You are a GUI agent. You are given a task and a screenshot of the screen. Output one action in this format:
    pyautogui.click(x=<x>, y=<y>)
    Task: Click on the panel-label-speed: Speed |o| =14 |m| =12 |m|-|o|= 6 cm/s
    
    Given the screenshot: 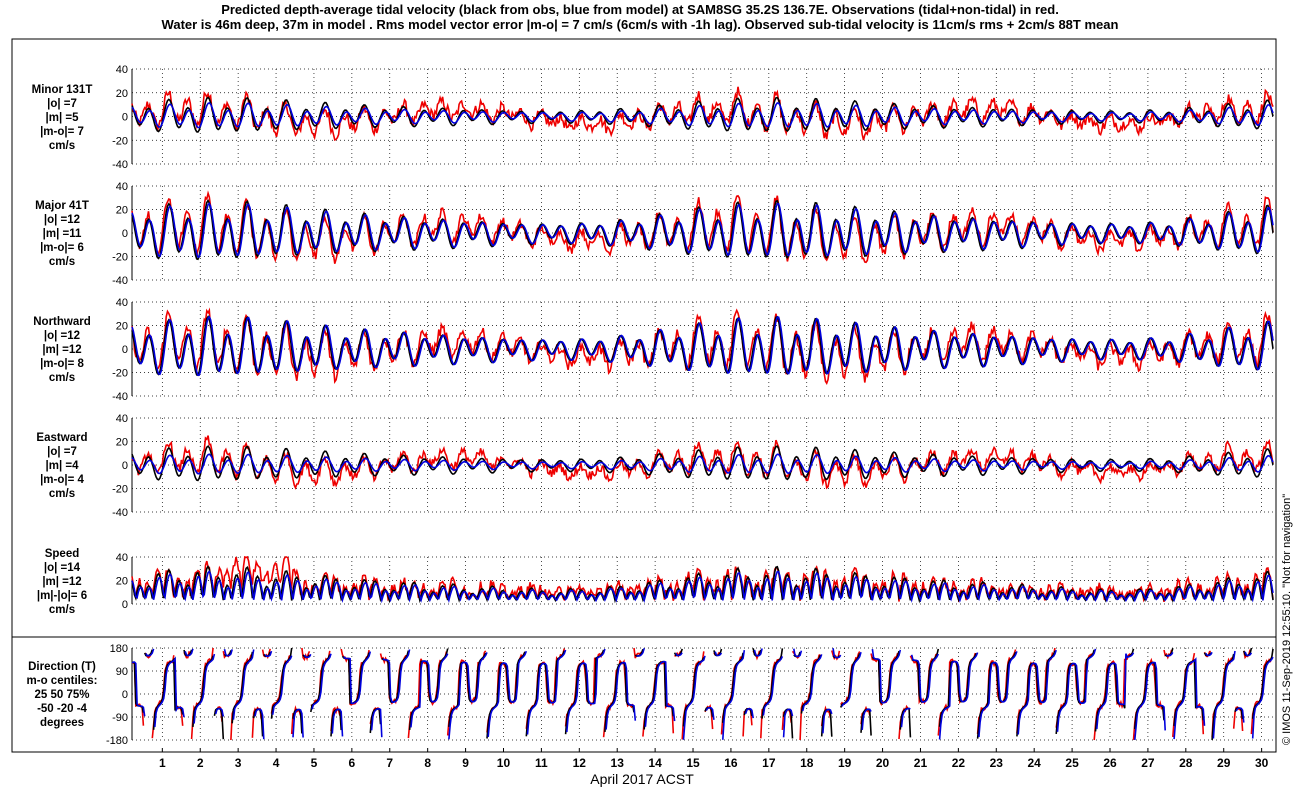 What is the action you would take?
    pyautogui.click(x=62, y=582)
    